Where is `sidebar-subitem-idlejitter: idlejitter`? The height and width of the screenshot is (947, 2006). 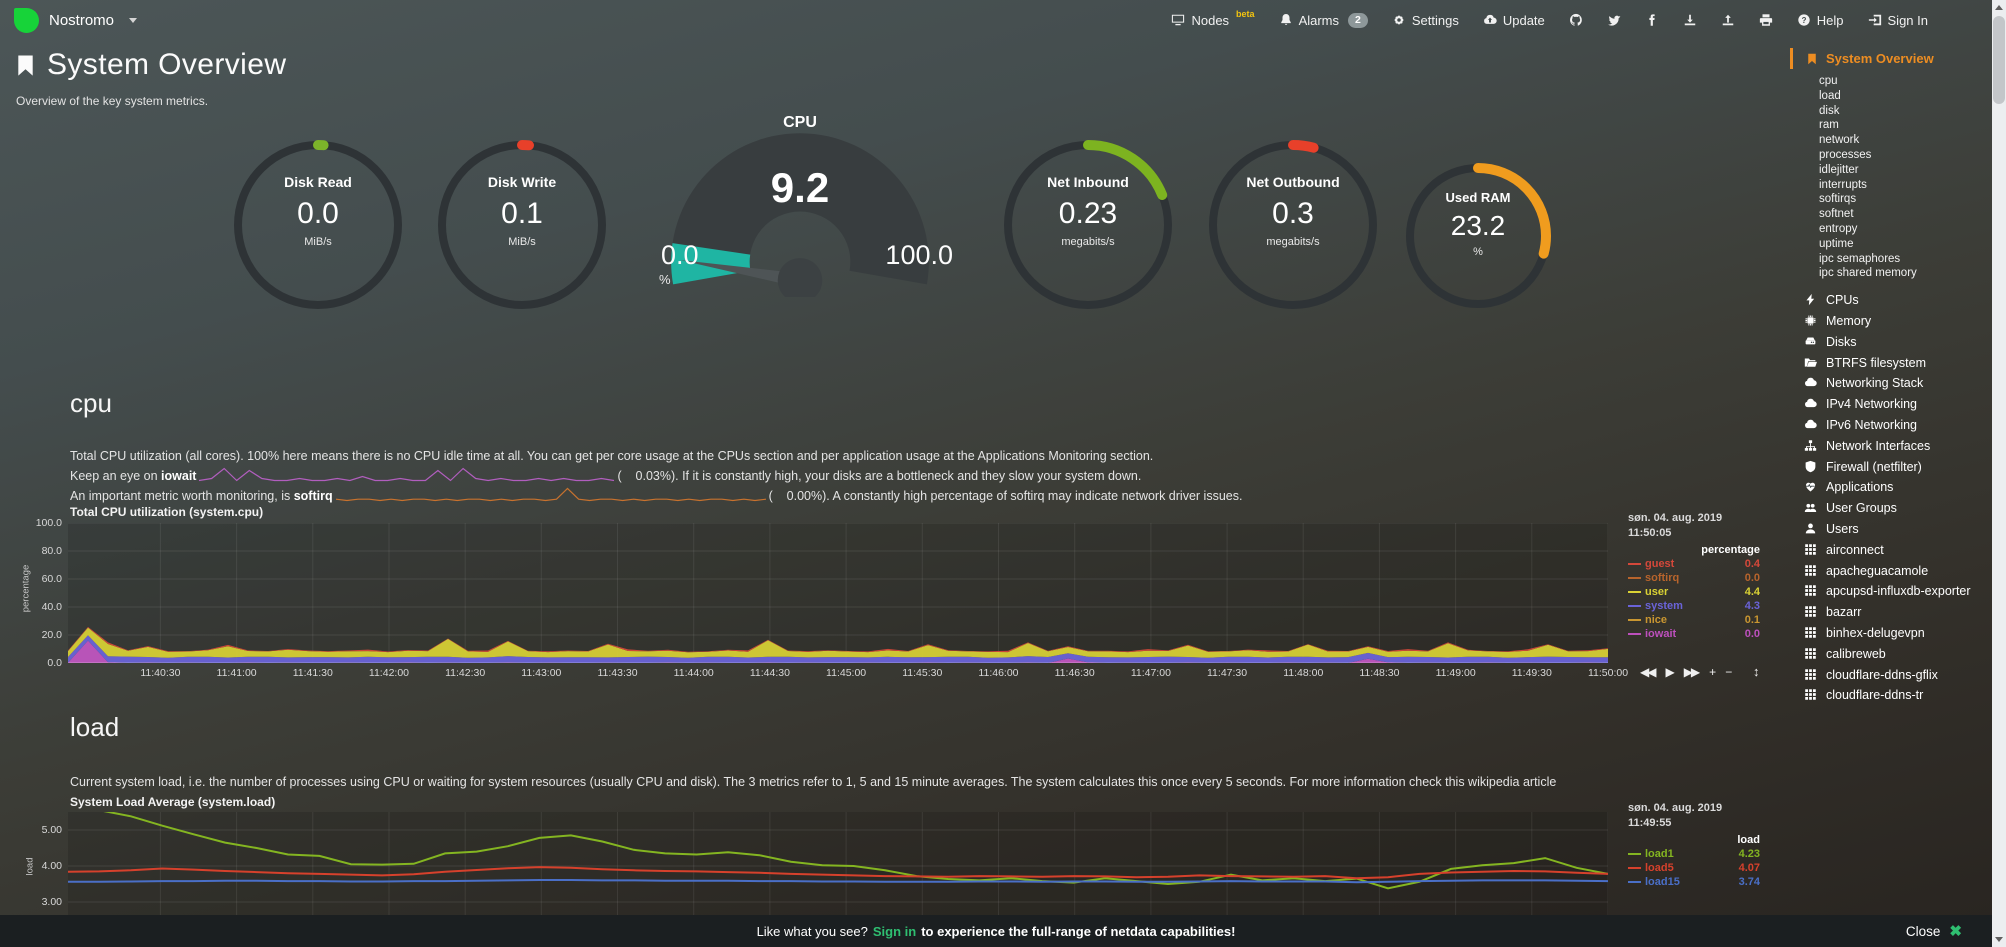 sidebar-subitem-idlejitter: idlejitter is located at coordinates (1839, 169).